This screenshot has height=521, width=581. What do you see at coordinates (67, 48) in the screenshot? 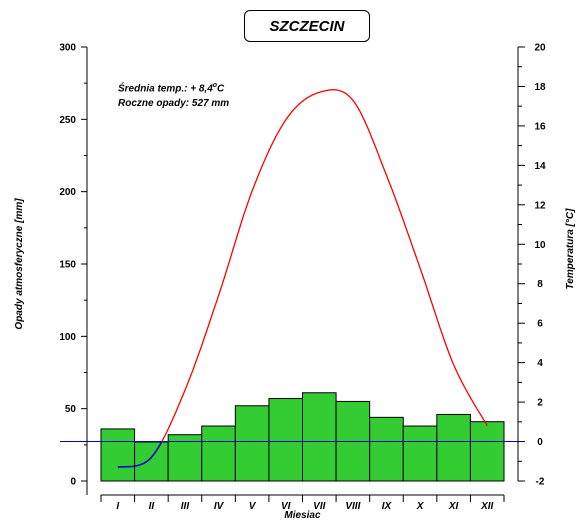
I see `left-tick-label-300: 300` at bounding box center [67, 48].